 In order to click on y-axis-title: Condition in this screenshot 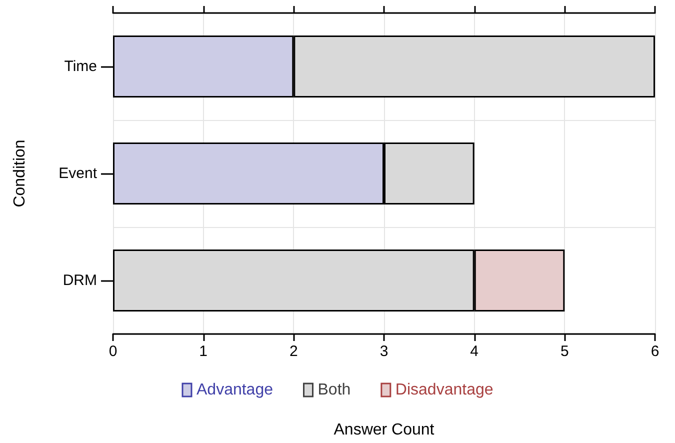, I will do `click(20, 174)`.